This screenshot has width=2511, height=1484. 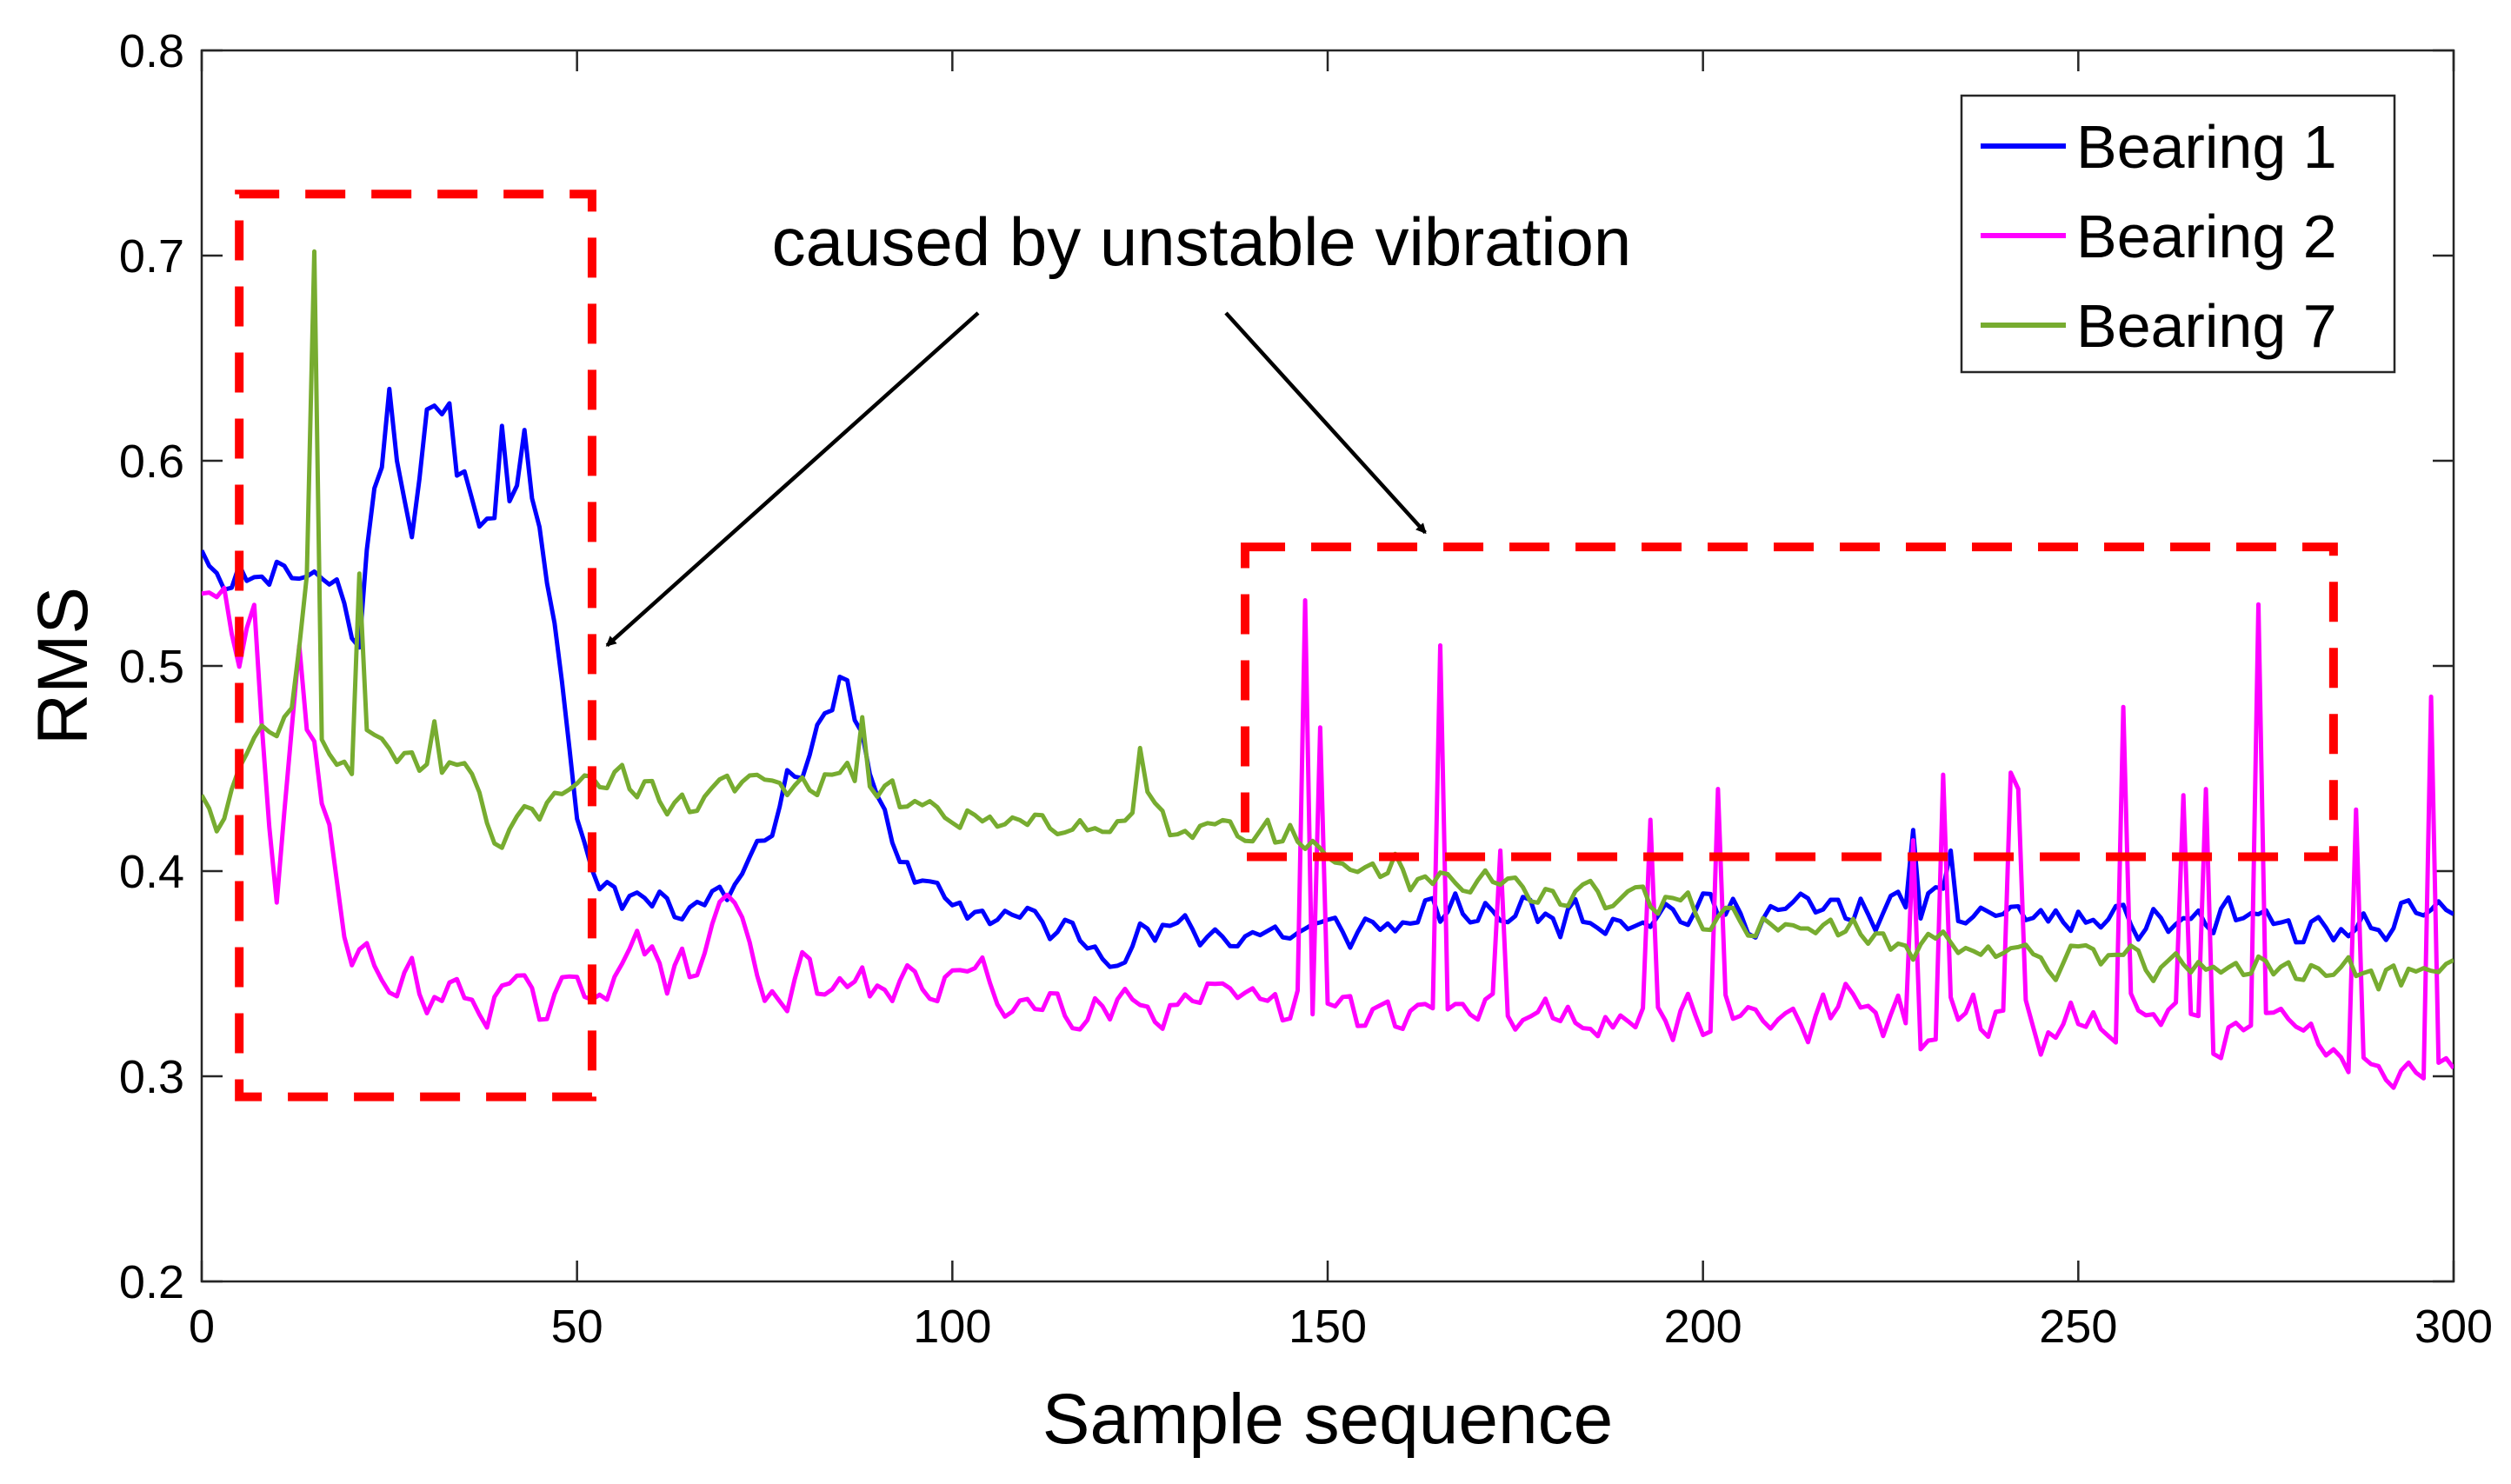 I want to click on x-tick-label: 50, so click(x=577, y=1327).